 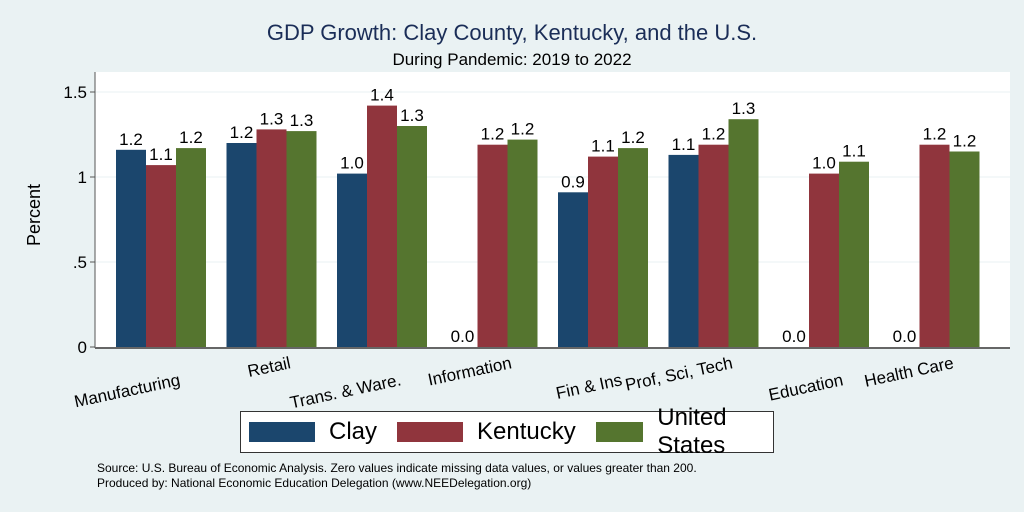 I want to click on x-tick-label: Education, so click(x=806, y=387).